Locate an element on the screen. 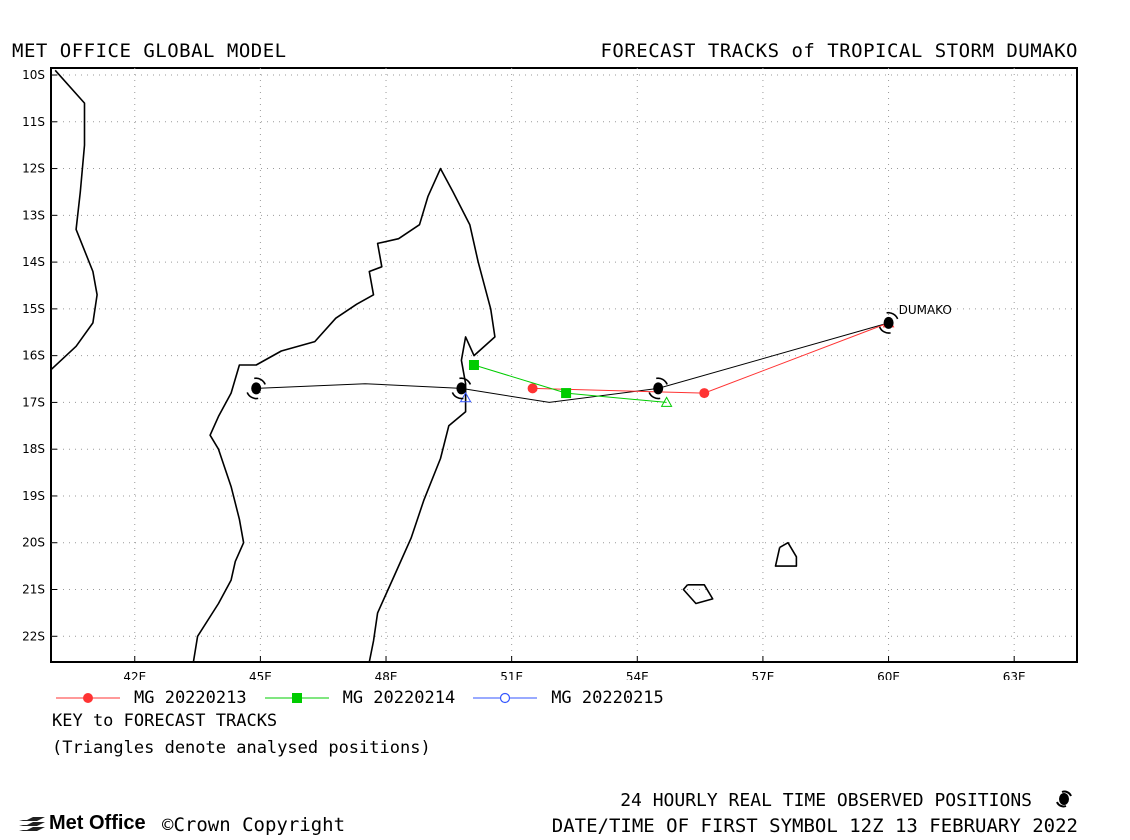 The image size is (1130, 840). y-tick-label: 15S is located at coordinates (33, 309).